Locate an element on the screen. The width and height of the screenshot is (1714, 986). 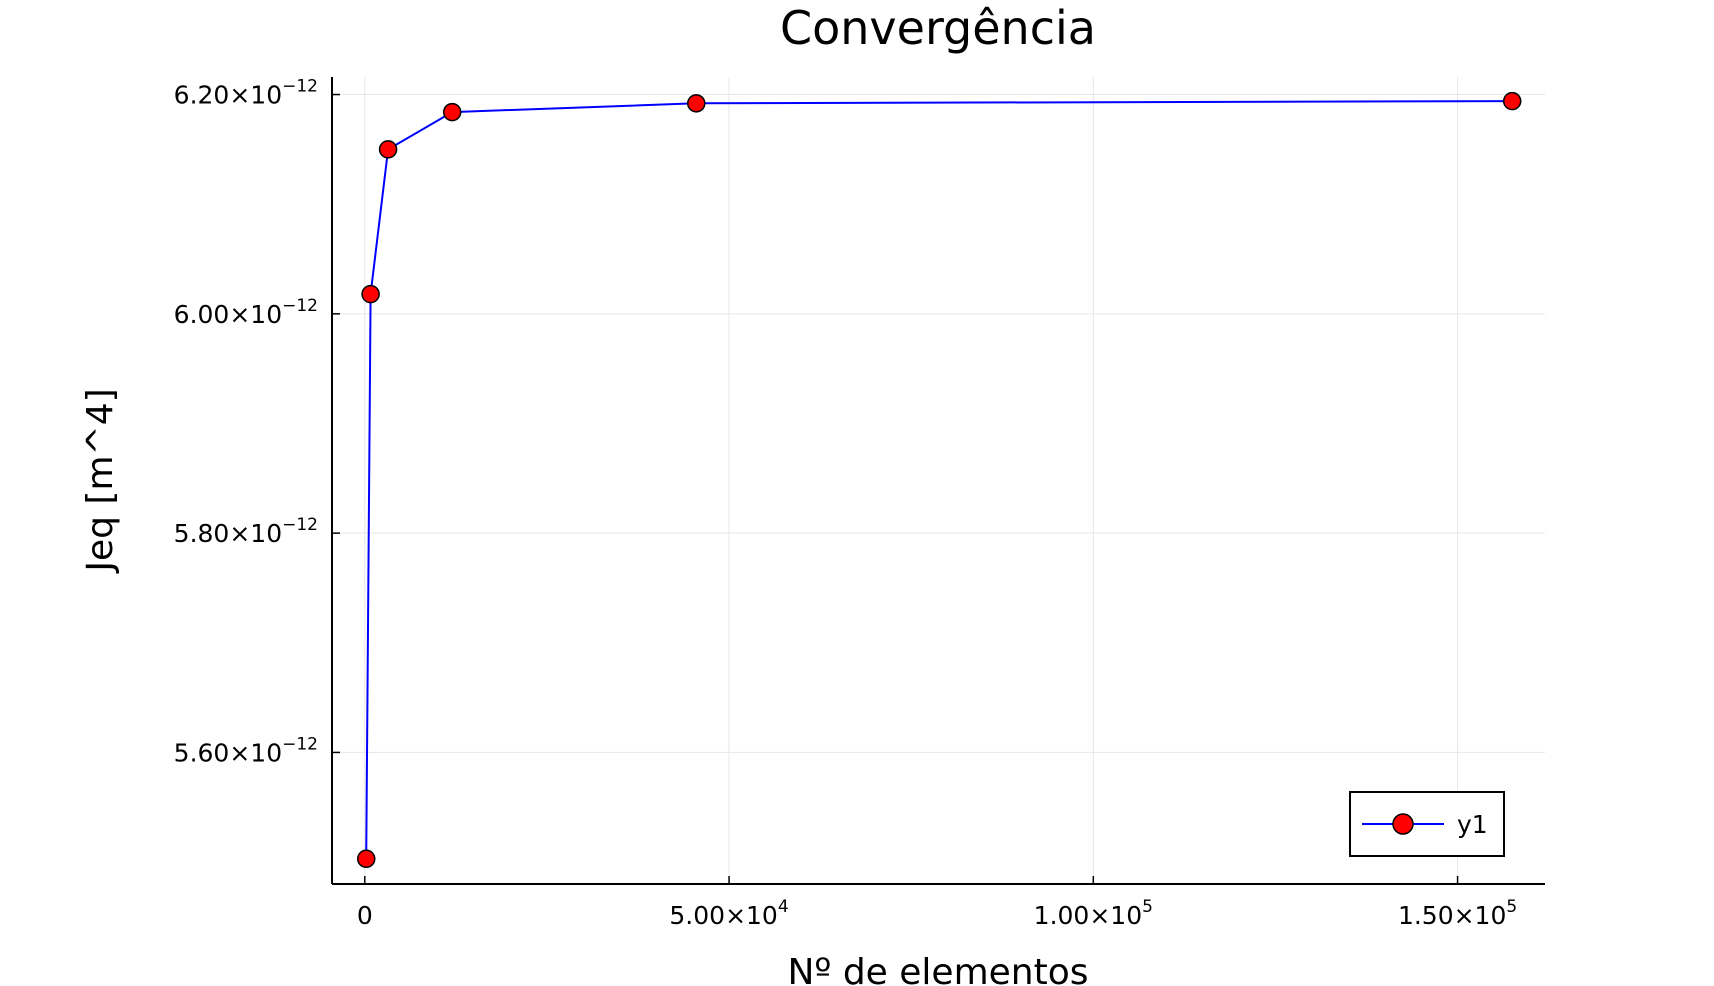
x-axis-title: Nº de elementos is located at coordinates (937, 969).